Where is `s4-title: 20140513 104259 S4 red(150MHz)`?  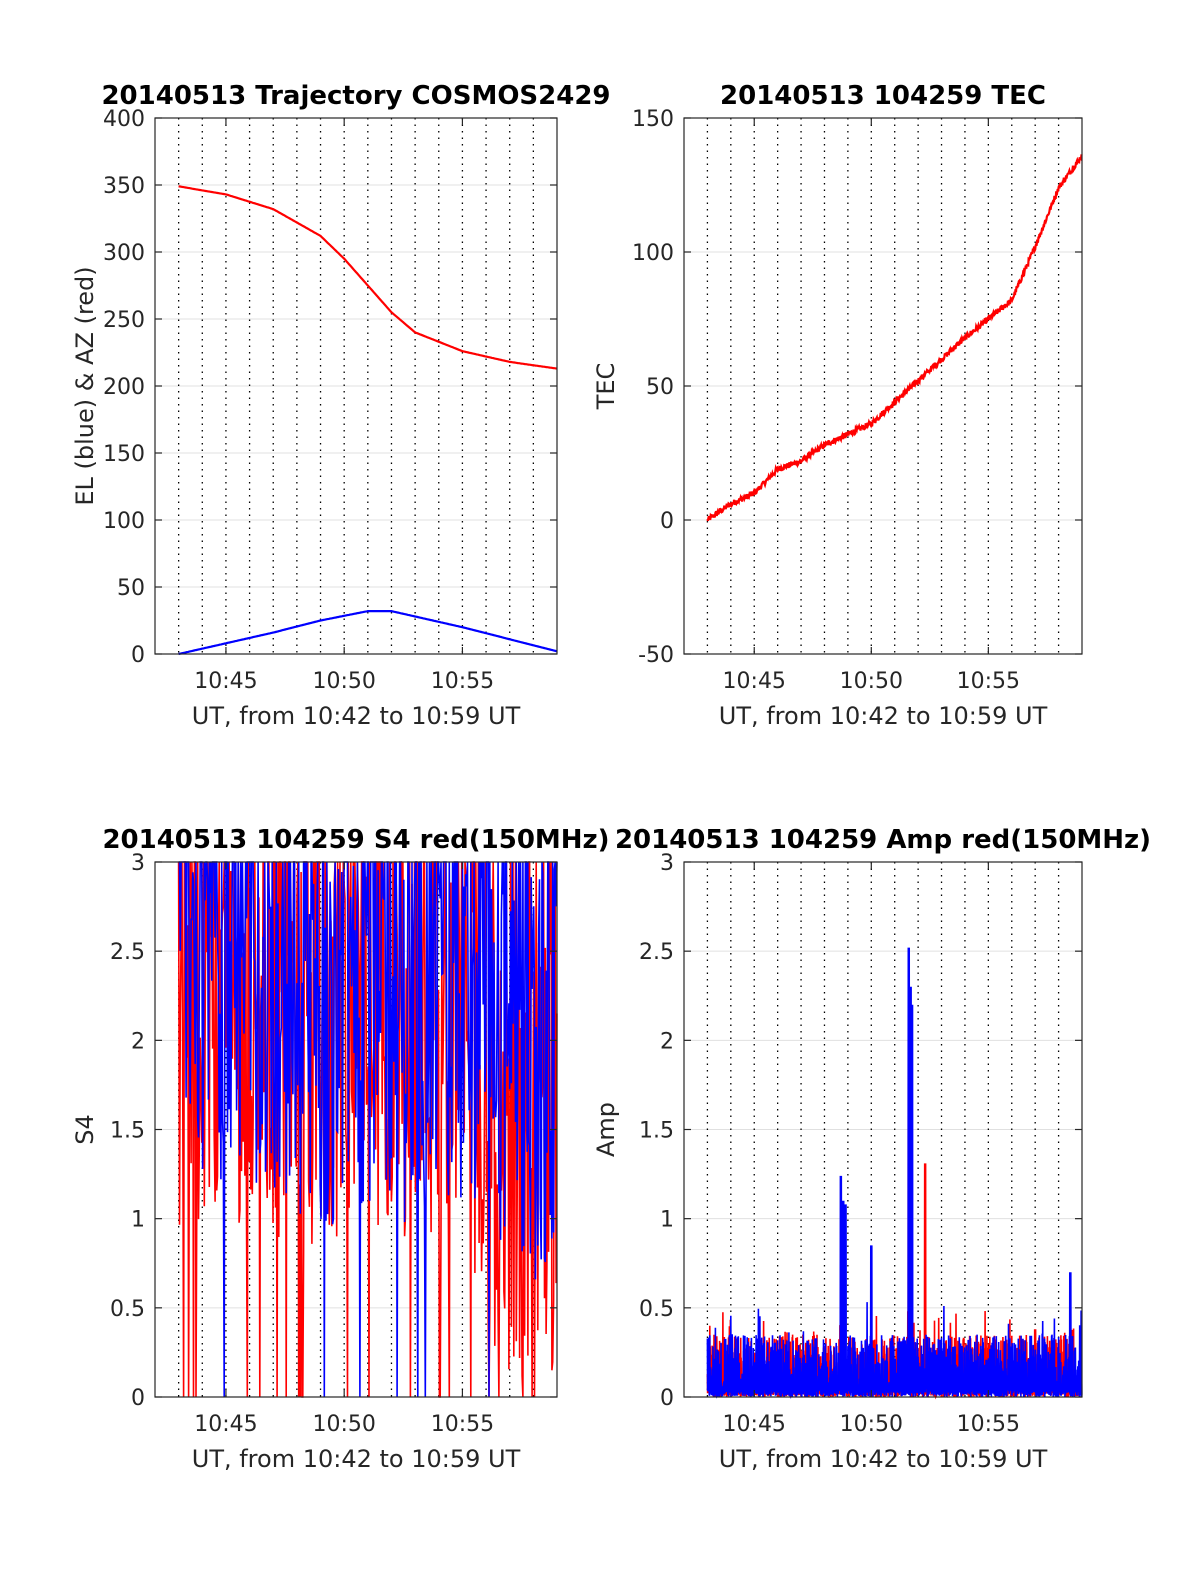 s4-title: 20140513 104259 S4 red(150MHz) is located at coordinates (355, 840).